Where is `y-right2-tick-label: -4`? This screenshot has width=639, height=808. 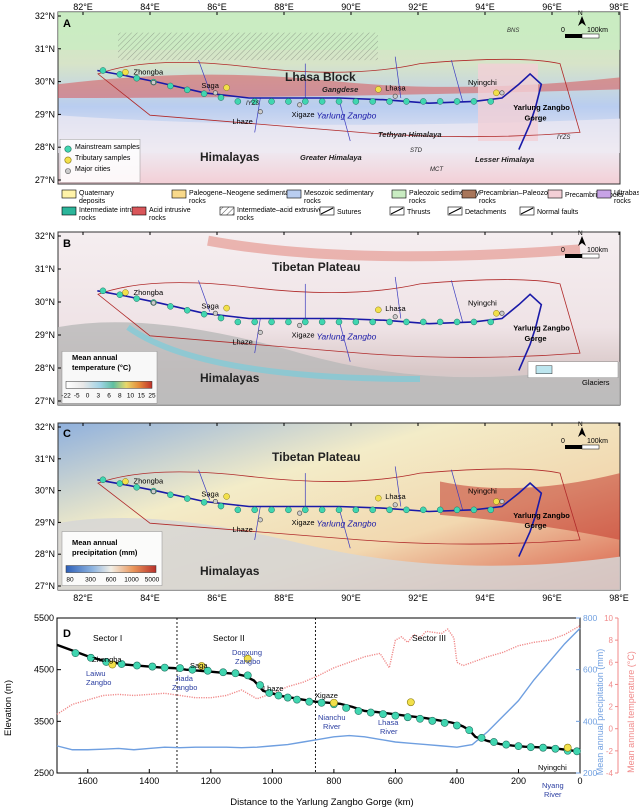 y-right2-tick-label: -4 is located at coordinates (610, 773).